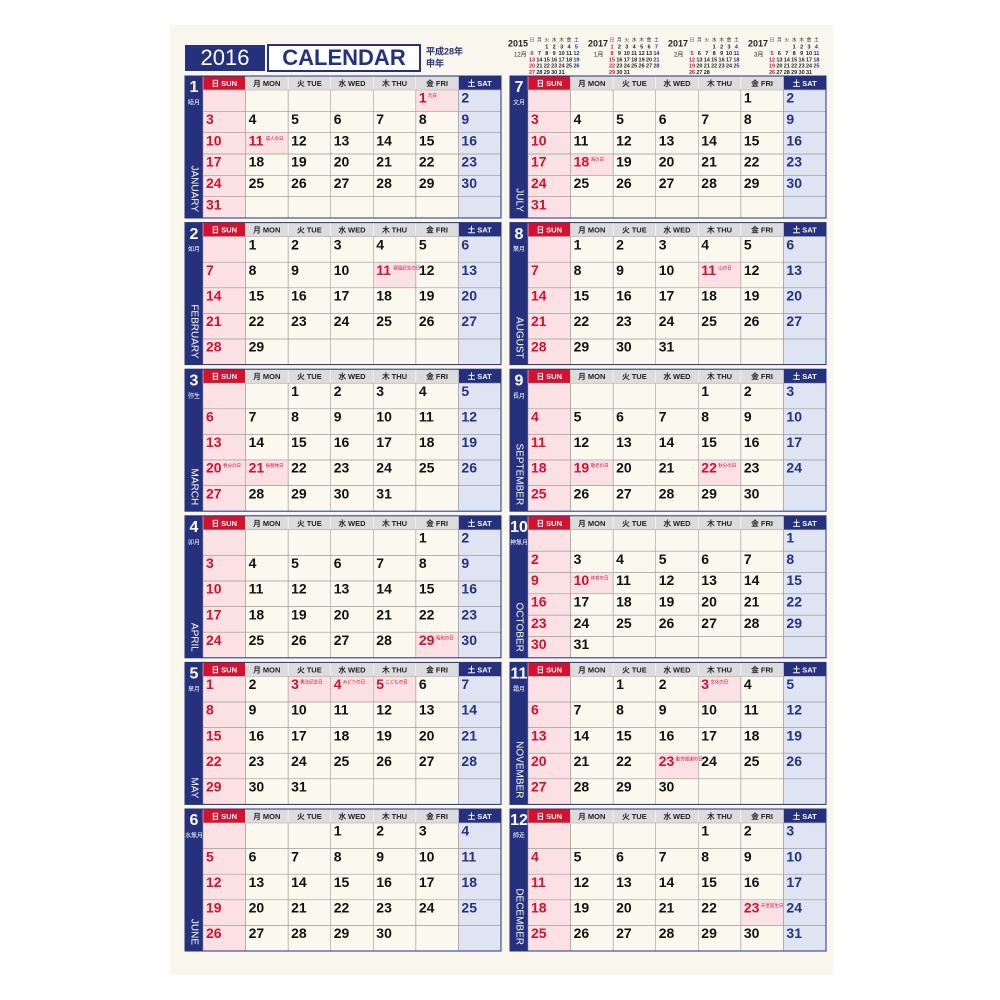 This screenshot has height=1000, width=1000. Describe the element at coordinates (406, 267) in the screenshot. I see `holiday-name: 建国記念の日` at that location.